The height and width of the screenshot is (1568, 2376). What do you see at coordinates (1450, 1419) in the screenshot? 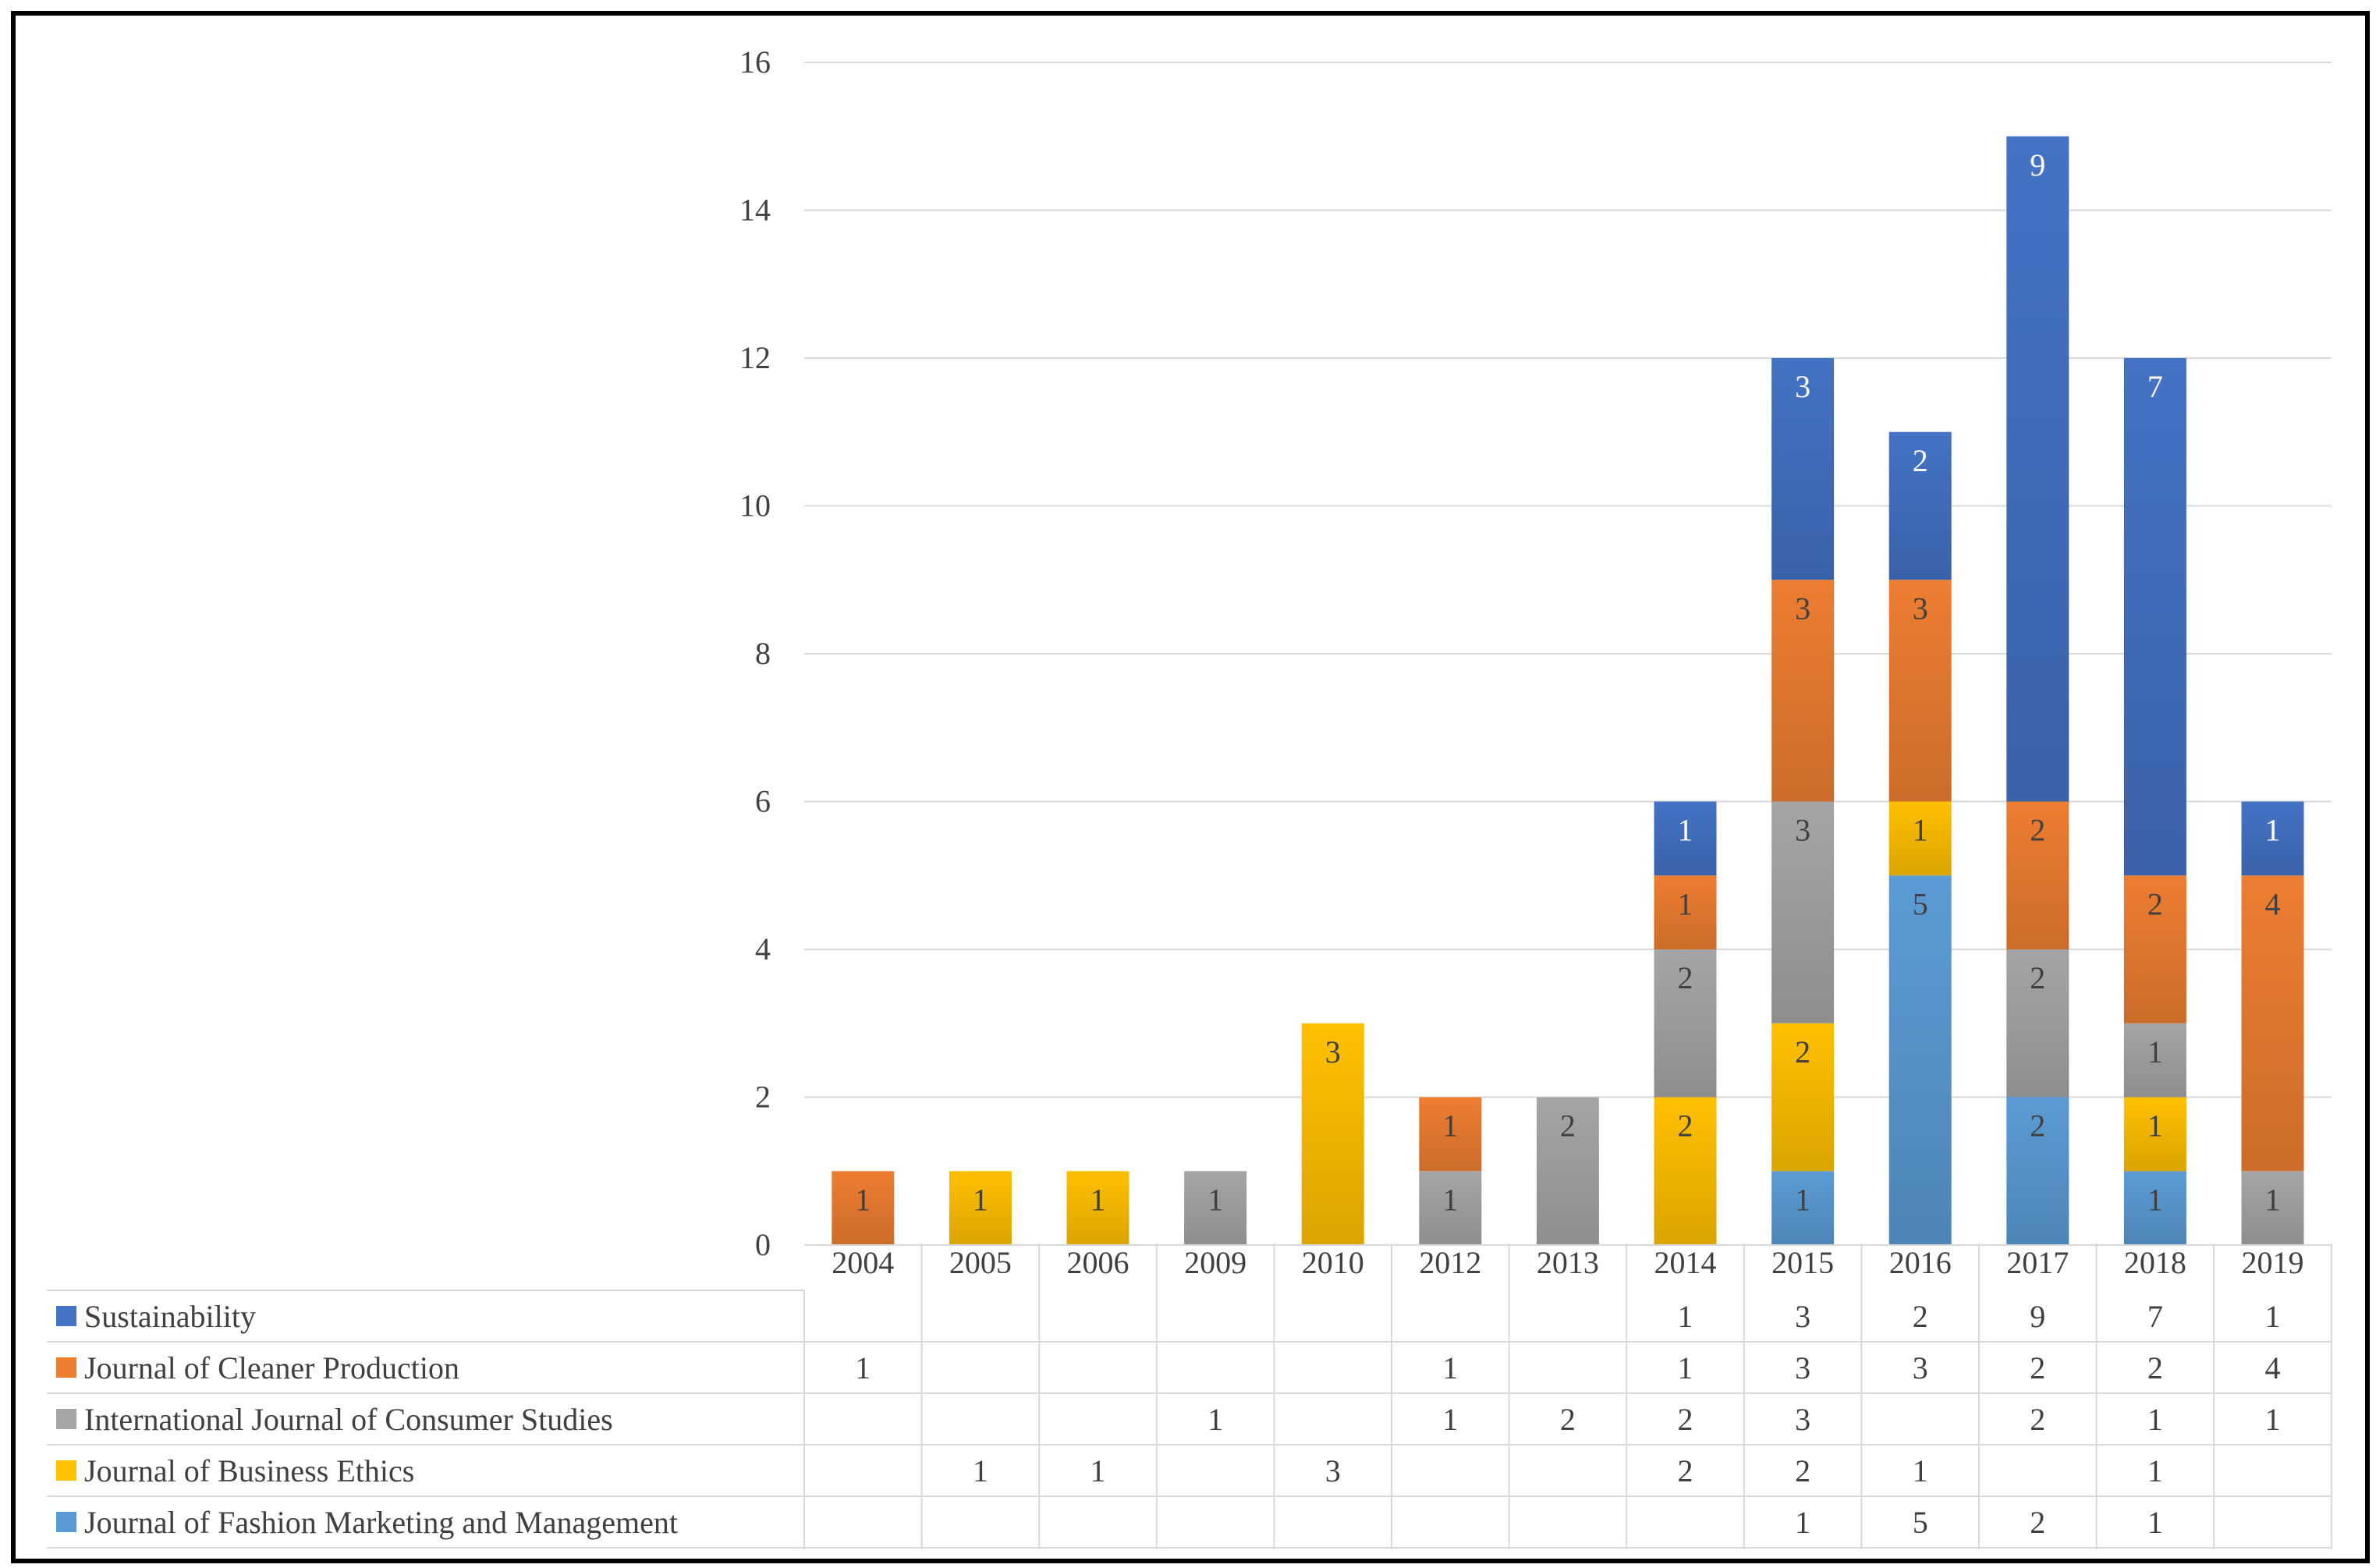
I see `table-cell-international-journal-of-consumer-studies-2012: 1` at bounding box center [1450, 1419].